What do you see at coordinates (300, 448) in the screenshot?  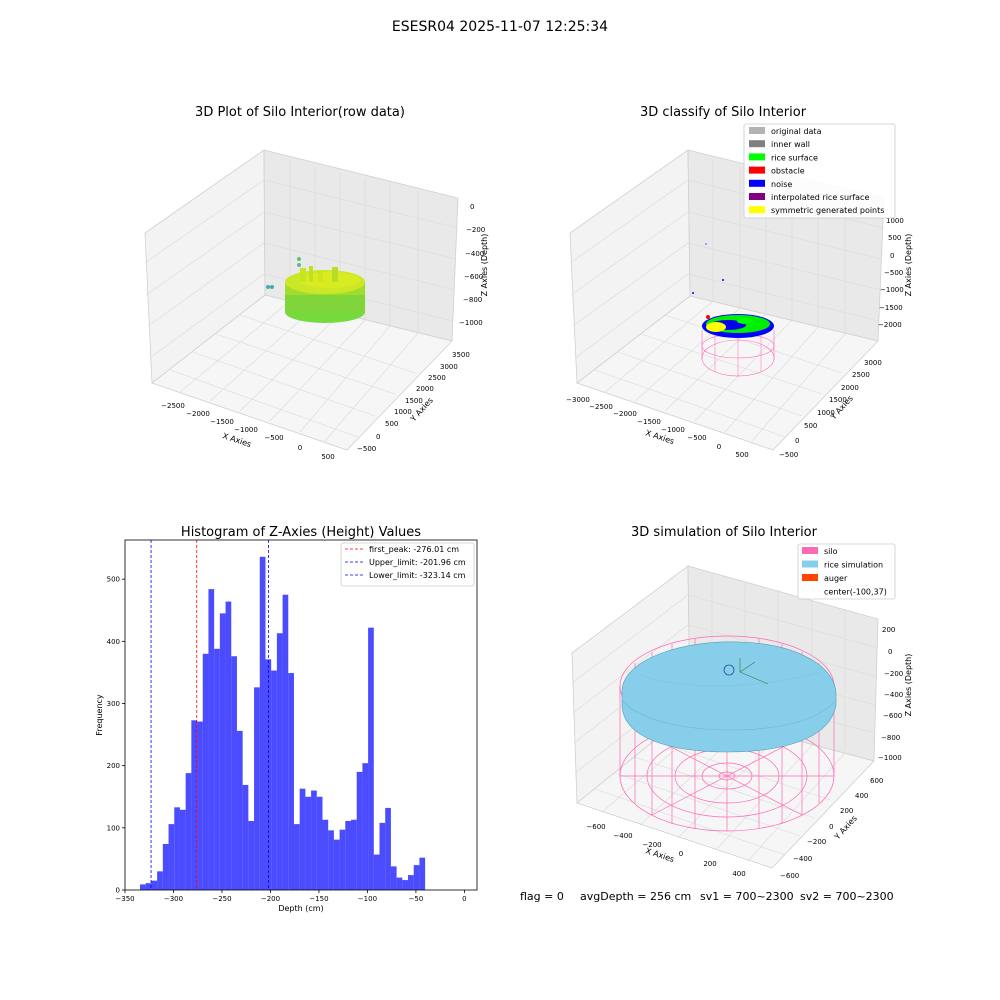 I see `raw-xtick: 0` at bounding box center [300, 448].